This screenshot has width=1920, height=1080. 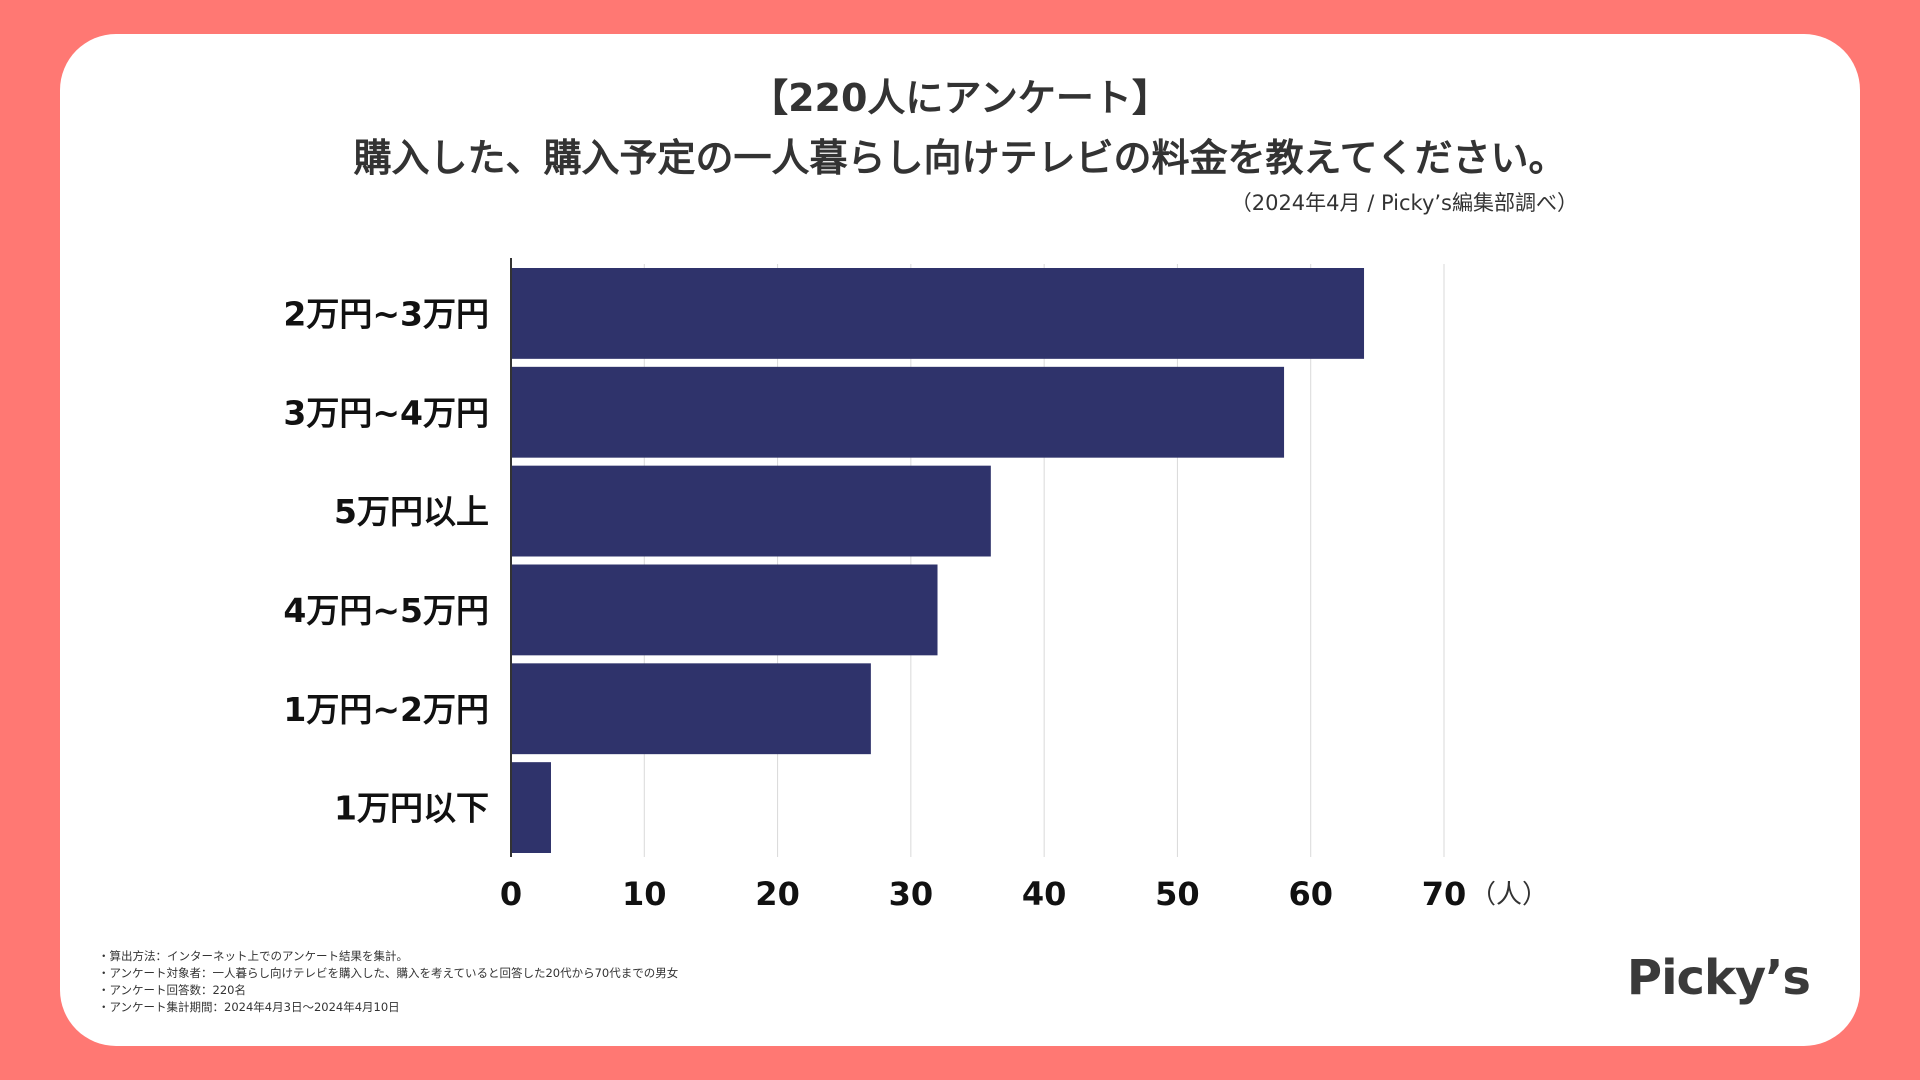 What do you see at coordinates (1177, 894) in the screenshot?
I see `x-tick-label: 50` at bounding box center [1177, 894].